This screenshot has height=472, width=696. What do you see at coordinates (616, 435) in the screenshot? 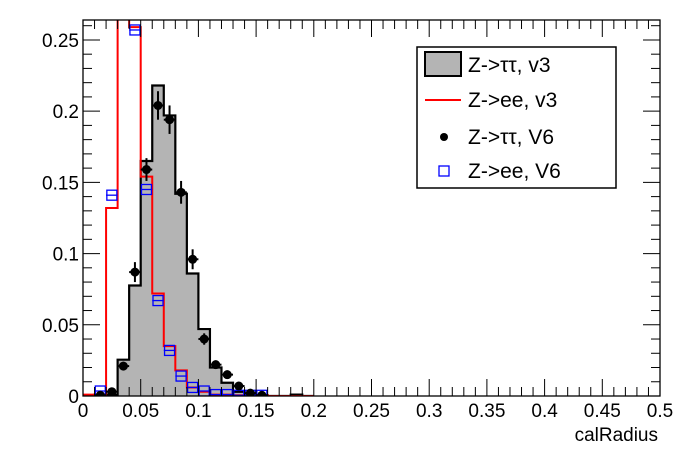
I see `x-axis-label: calRadius` at bounding box center [616, 435].